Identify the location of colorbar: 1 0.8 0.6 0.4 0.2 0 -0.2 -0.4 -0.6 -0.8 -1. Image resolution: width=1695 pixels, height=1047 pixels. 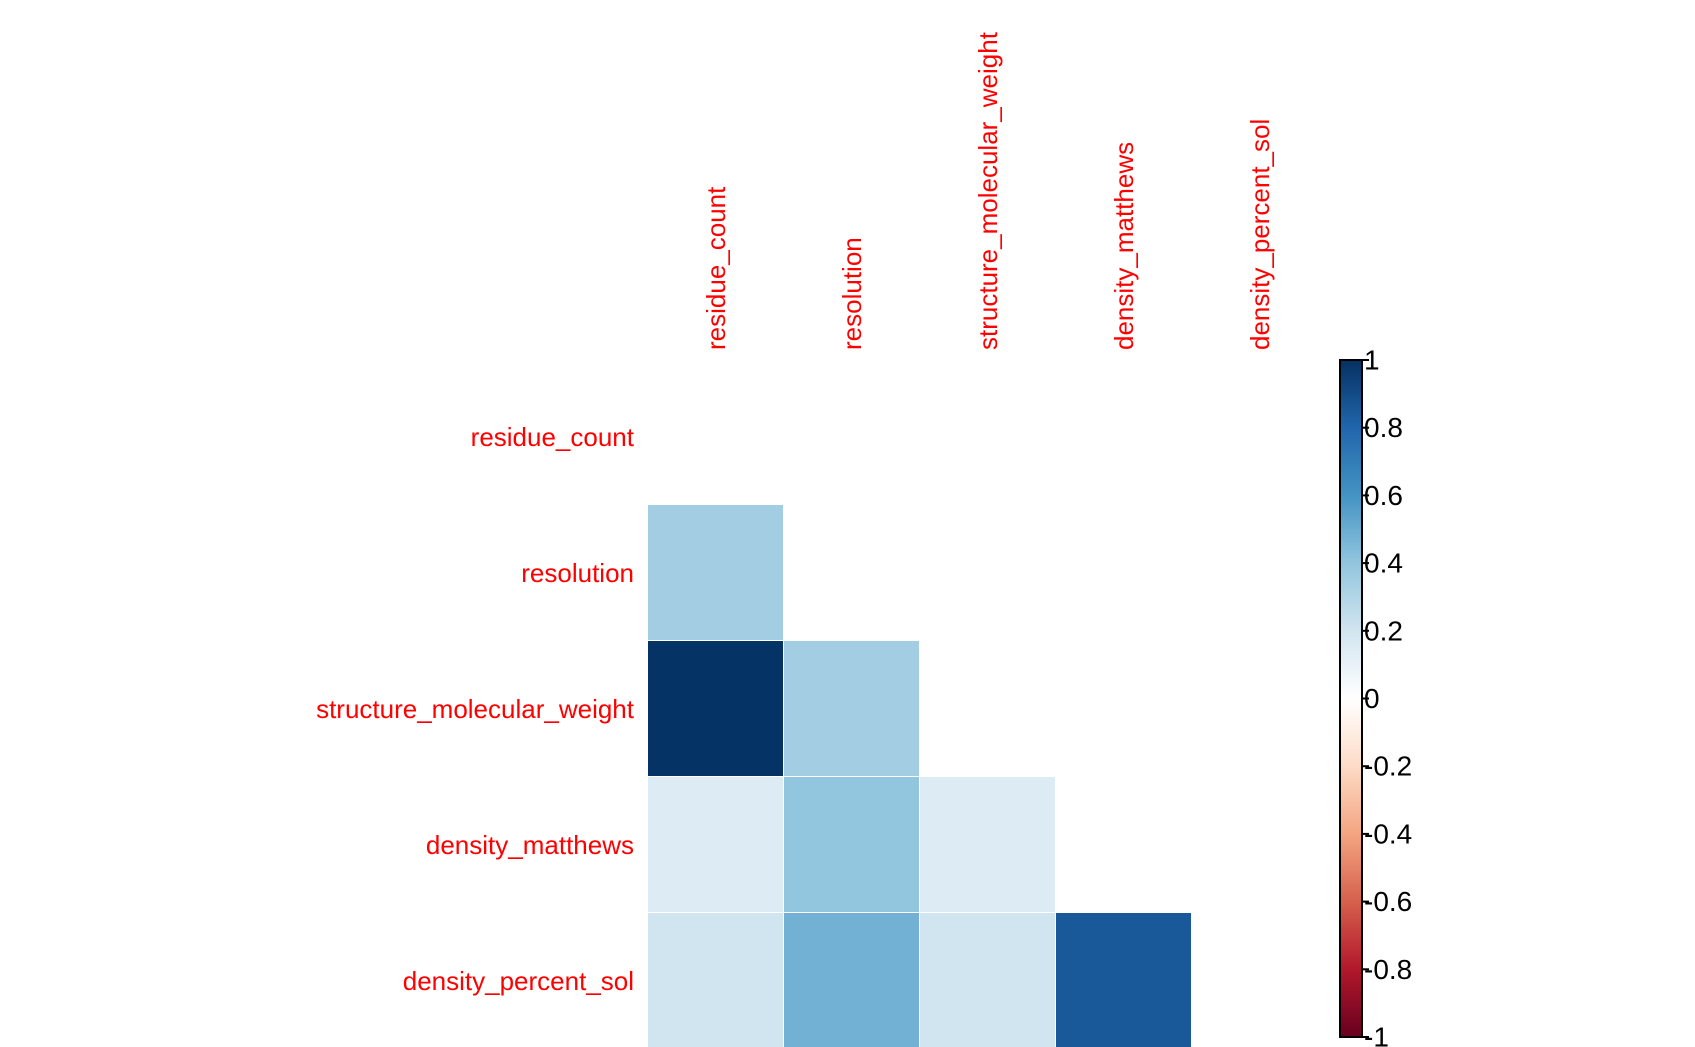
(1375, 696).